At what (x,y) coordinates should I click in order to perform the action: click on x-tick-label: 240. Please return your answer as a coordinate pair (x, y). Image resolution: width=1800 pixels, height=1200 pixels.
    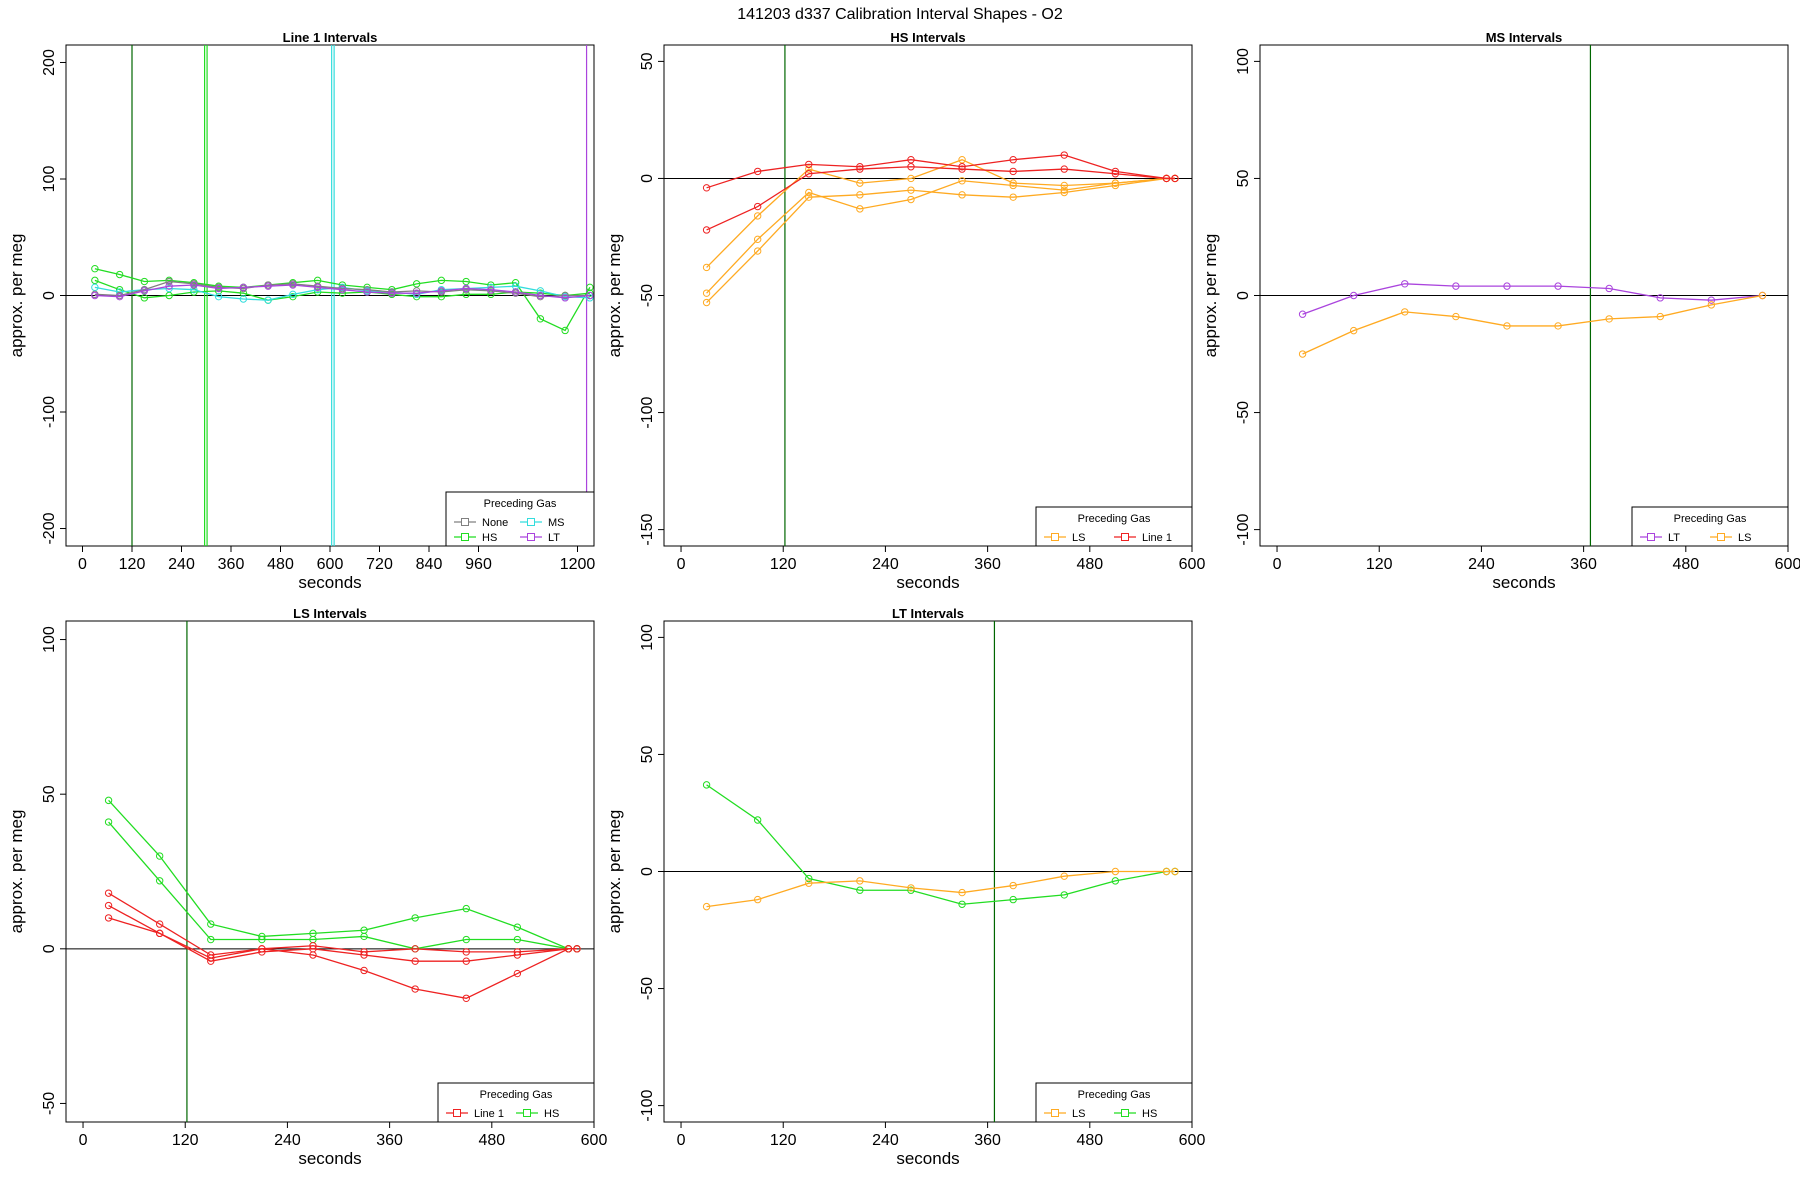
    Looking at the image, I should click on (181, 564).